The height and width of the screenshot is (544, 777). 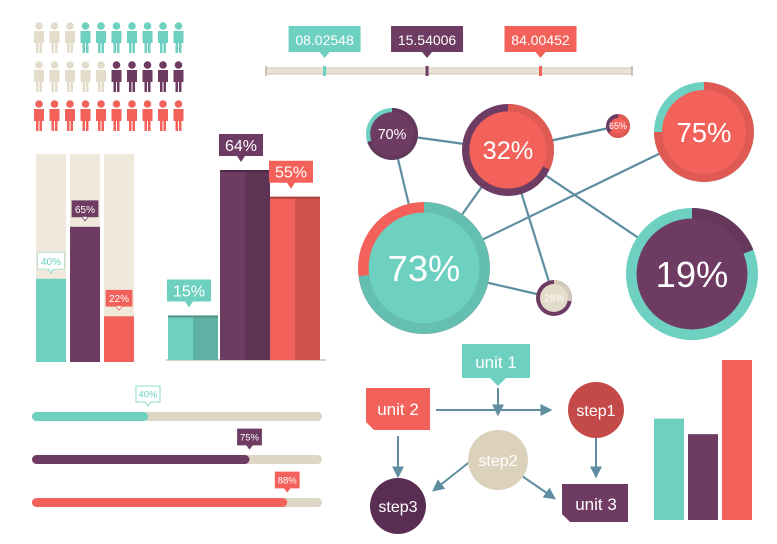 I want to click on flow-node-step3: step3, so click(x=398, y=506).